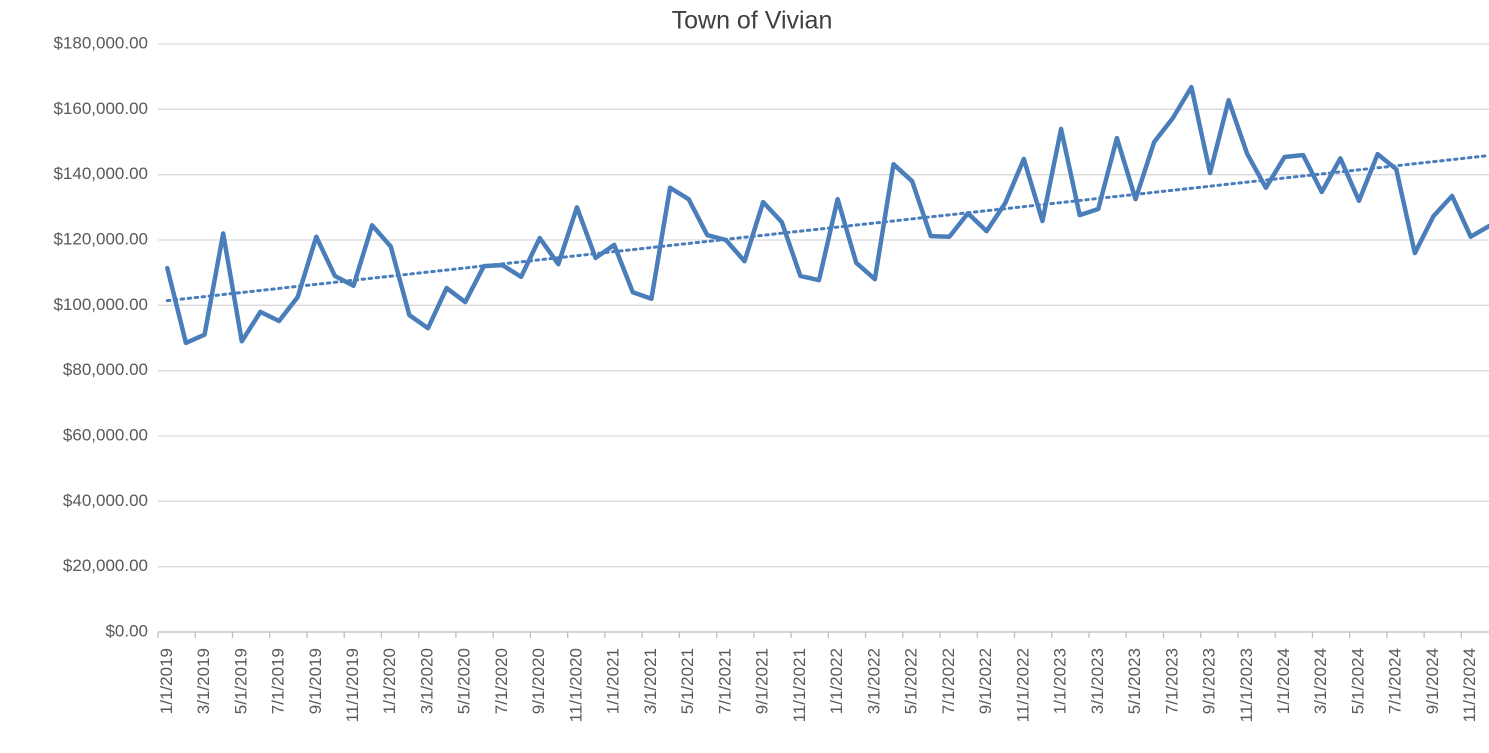 The height and width of the screenshot is (753, 1489). Describe the element at coordinates (278, 681) in the screenshot. I see `x-tick-label: 7/1/2019` at that location.